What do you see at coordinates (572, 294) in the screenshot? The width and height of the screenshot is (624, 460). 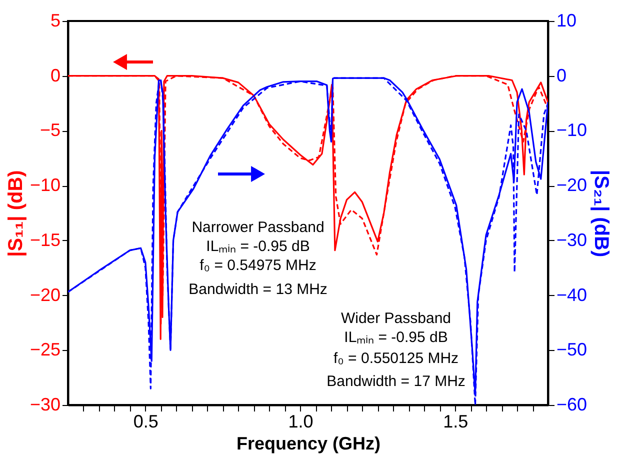 I see `y2-tick-label: −40` at bounding box center [572, 294].